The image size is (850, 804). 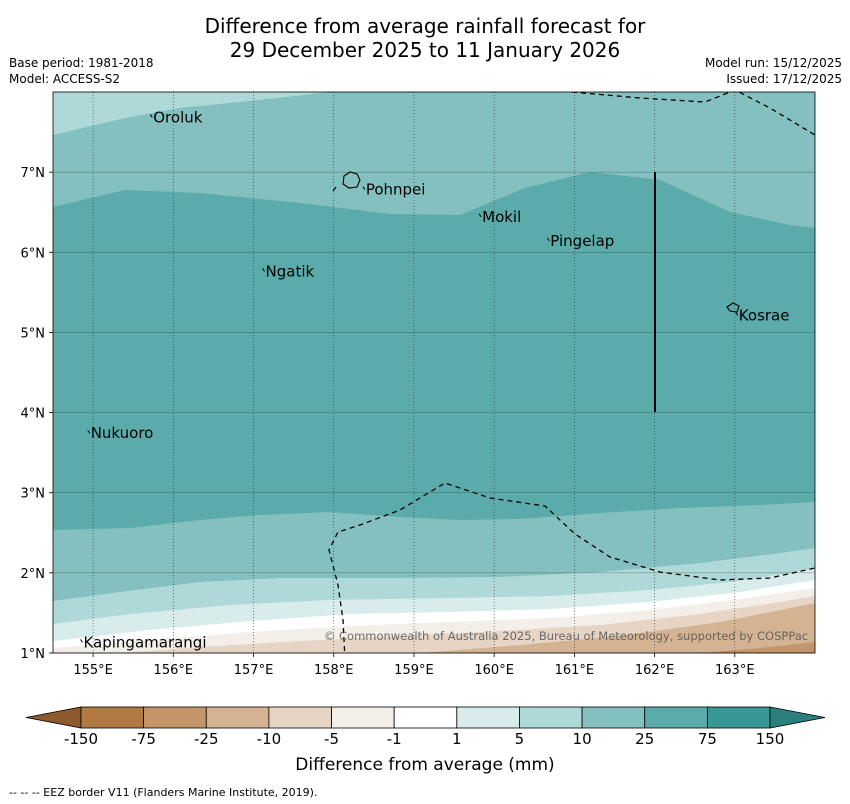 What do you see at coordinates (351, 180) in the screenshot?
I see `pohnpei-island-shape` at bounding box center [351, 180].